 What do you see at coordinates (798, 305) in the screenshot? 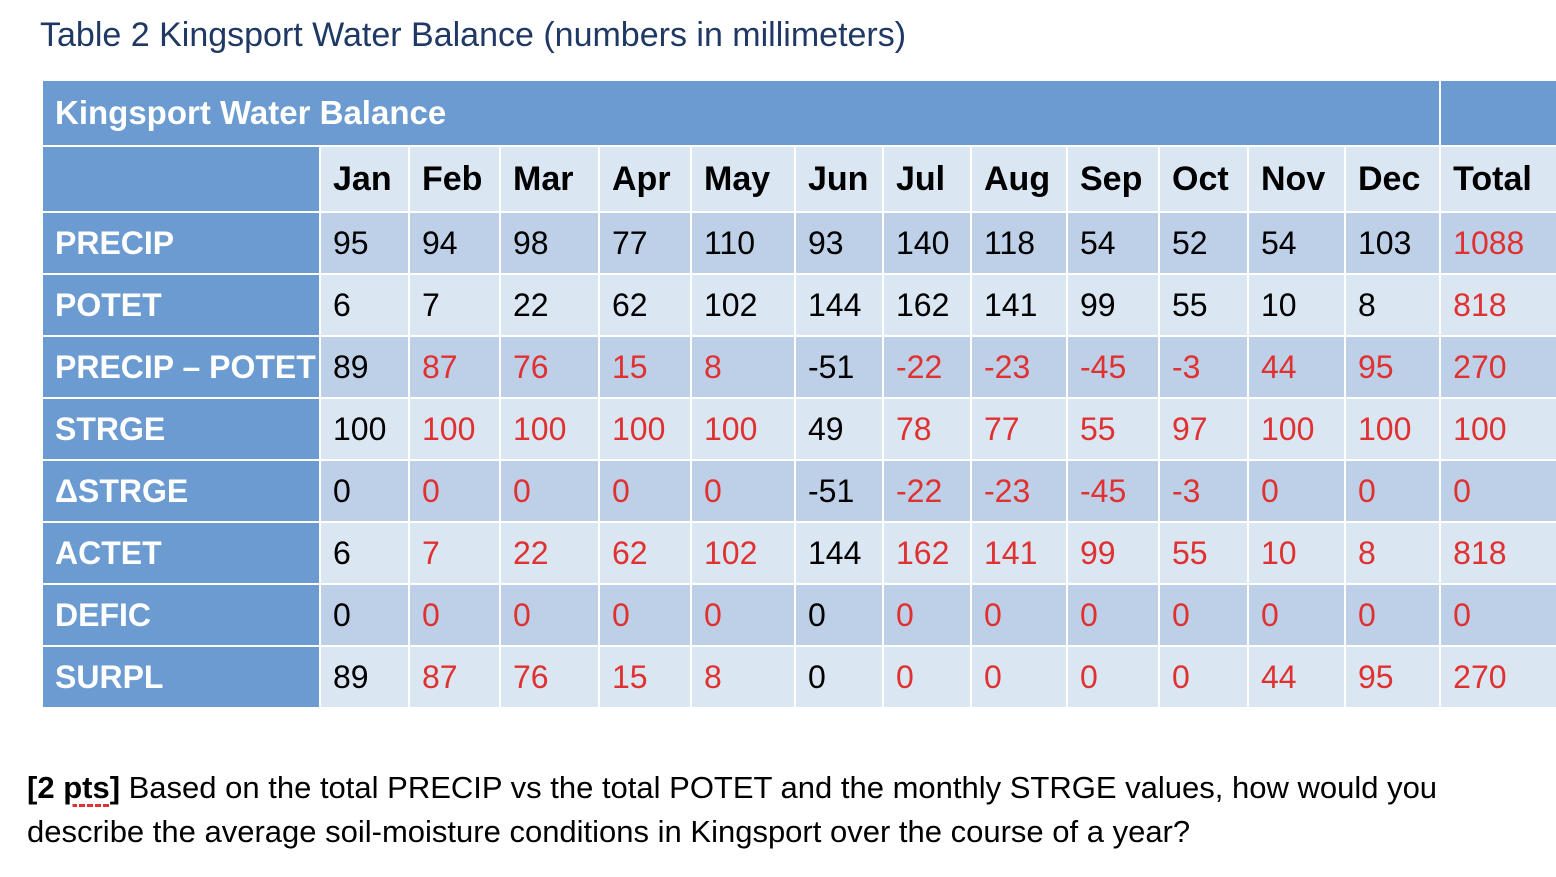
I see `table-row: POTET 6 7 22 62 102 144 162 141 99 55 10 8 818` at bounding box center [798, 305].